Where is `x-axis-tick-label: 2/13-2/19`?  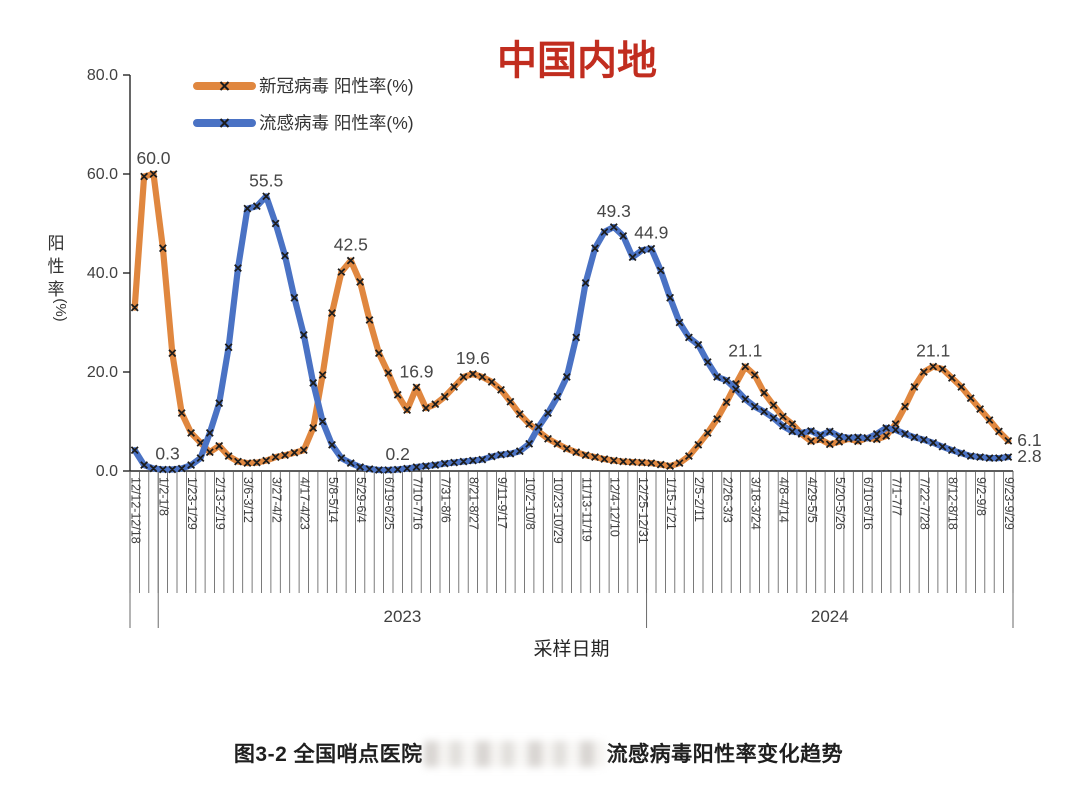 x-axis-tick-label: 2/13-2/19 is located at coordinates (220, 503).